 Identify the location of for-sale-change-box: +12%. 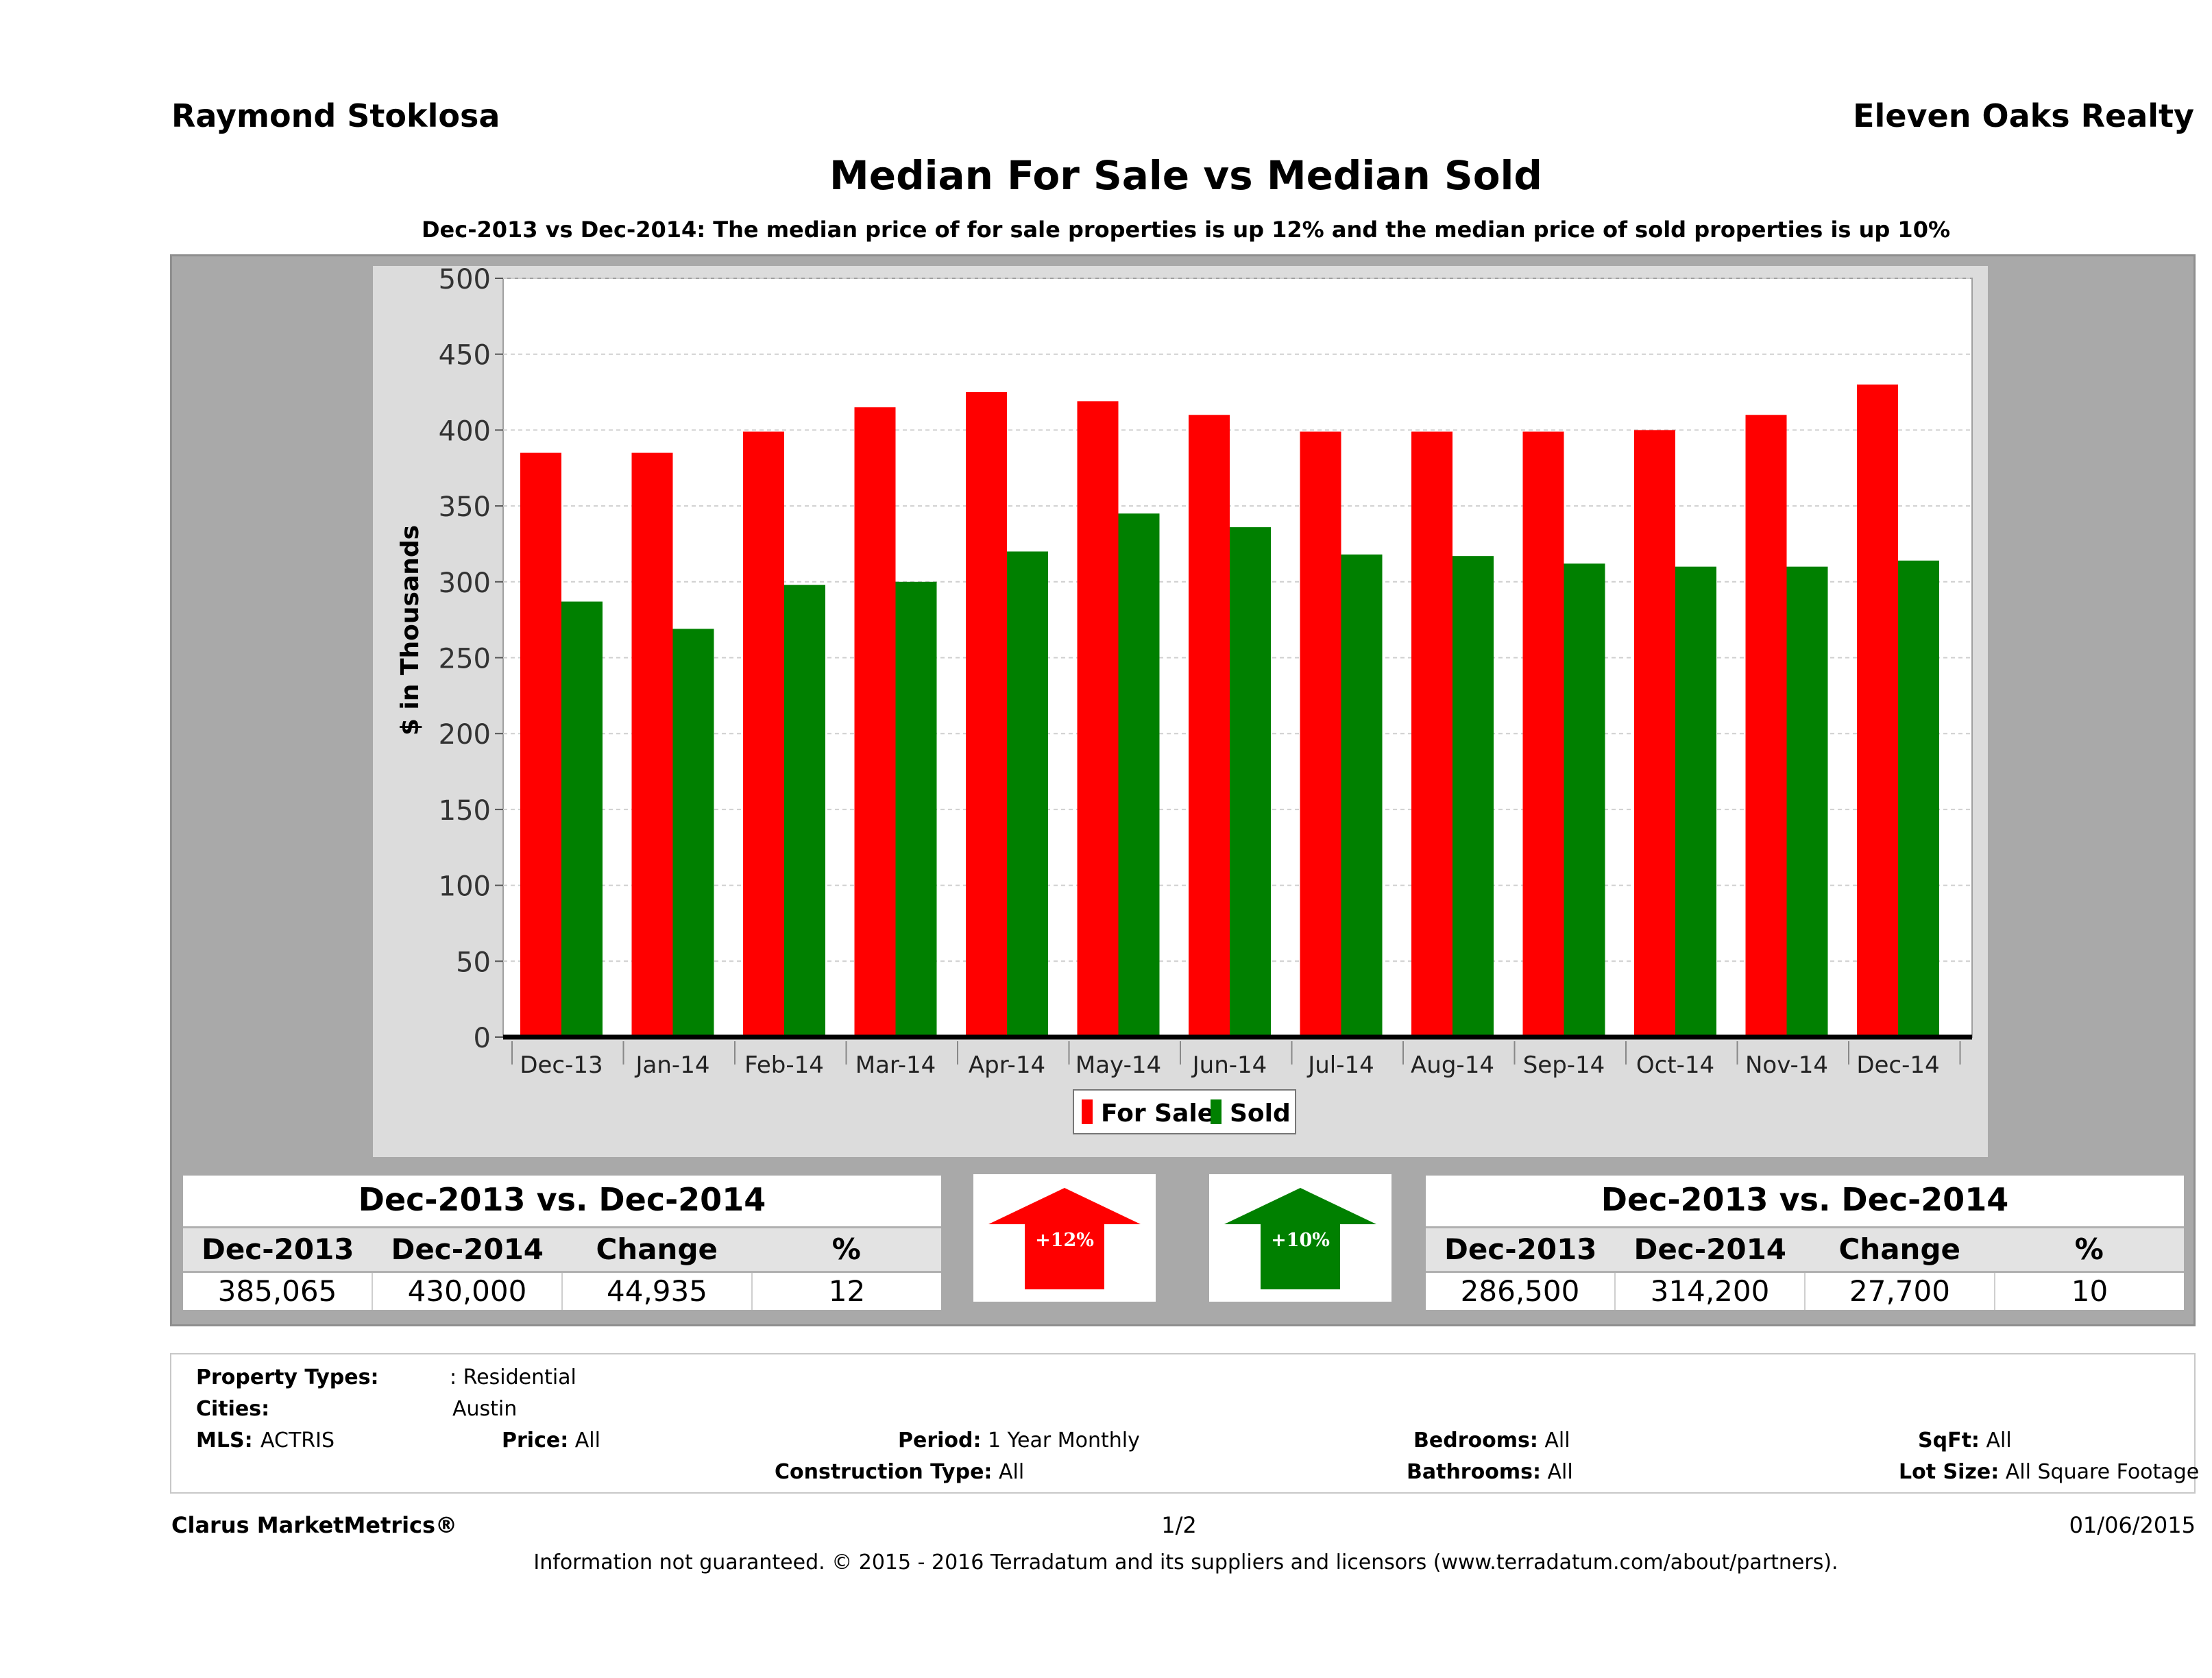
(1064, 1238).